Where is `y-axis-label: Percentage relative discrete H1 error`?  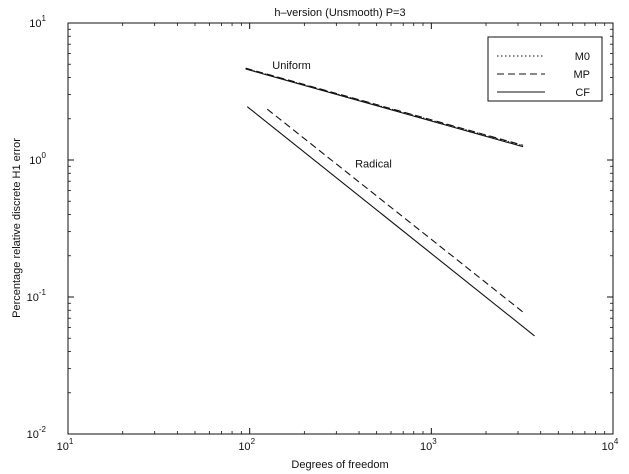 y-axis-label: Percentage relative discrete H1 error is located at coordinates (17, 228).